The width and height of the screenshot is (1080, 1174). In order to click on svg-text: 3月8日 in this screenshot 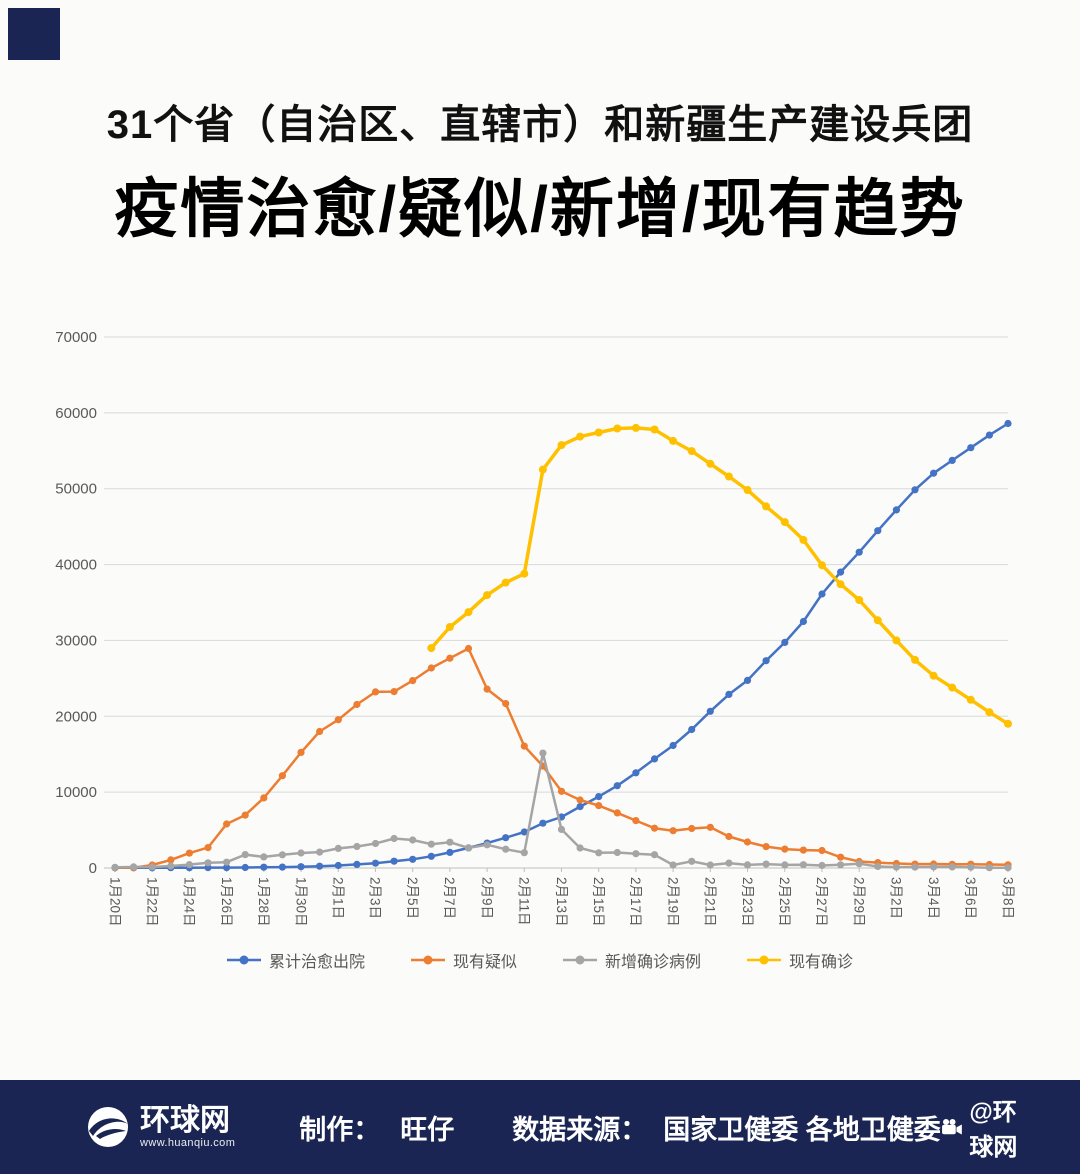, I will do `click(1007, 898)`.